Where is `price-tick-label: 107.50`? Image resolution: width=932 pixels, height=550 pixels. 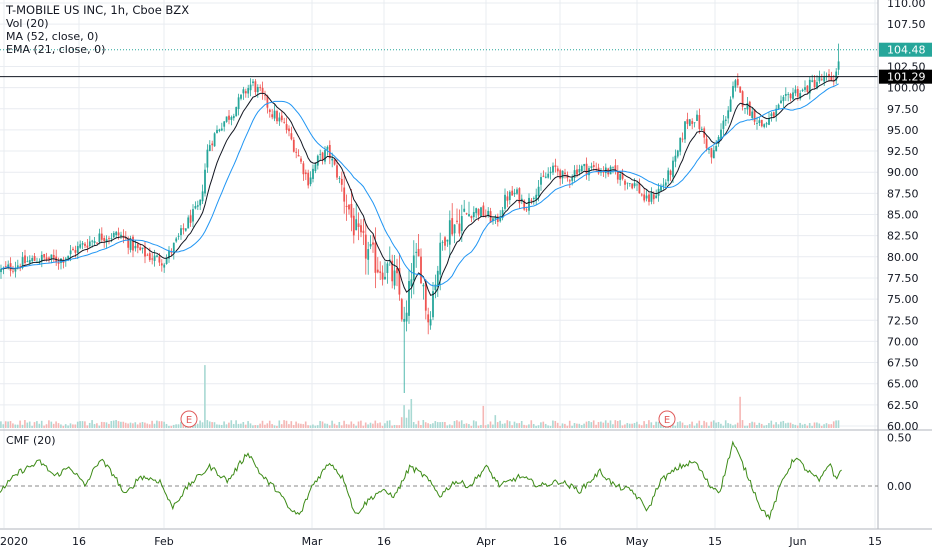 price-tick-label: 107.50 is located at coordinates (906, 24).